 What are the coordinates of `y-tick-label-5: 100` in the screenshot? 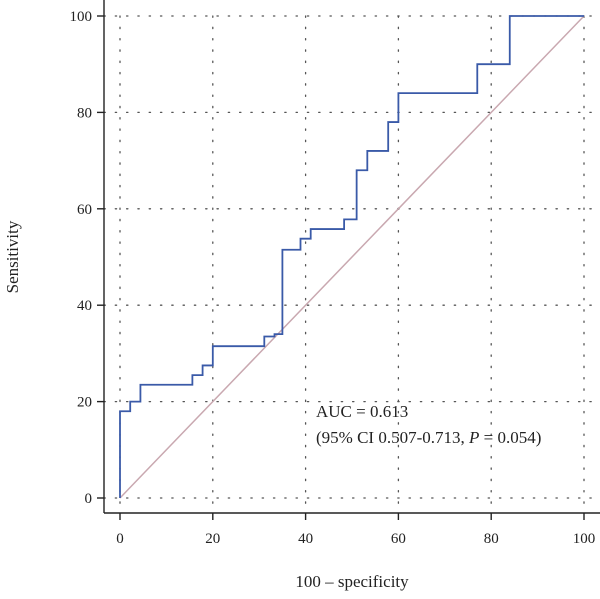 It's located at (81, 17).